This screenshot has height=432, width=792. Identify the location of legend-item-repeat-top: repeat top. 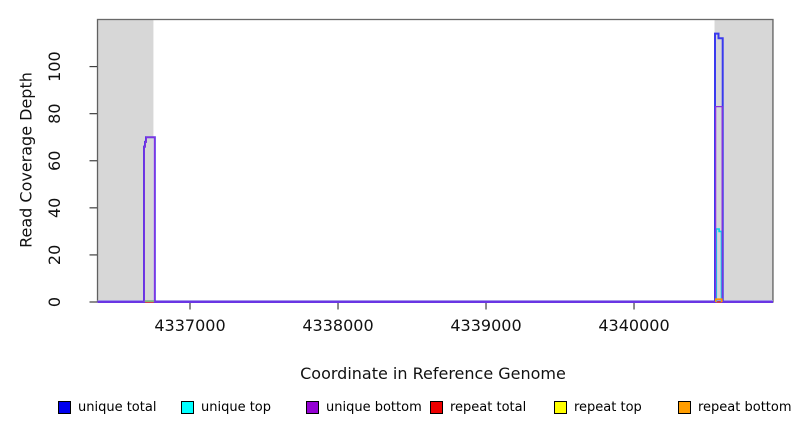
(598, 407).